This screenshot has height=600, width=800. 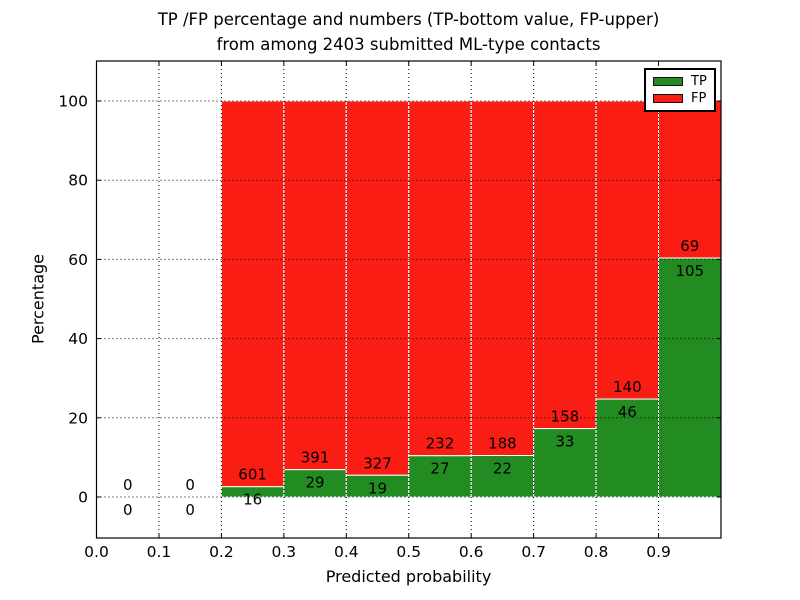 I want to click on y-axis-label: Percentage, so click(x=38, y=299).